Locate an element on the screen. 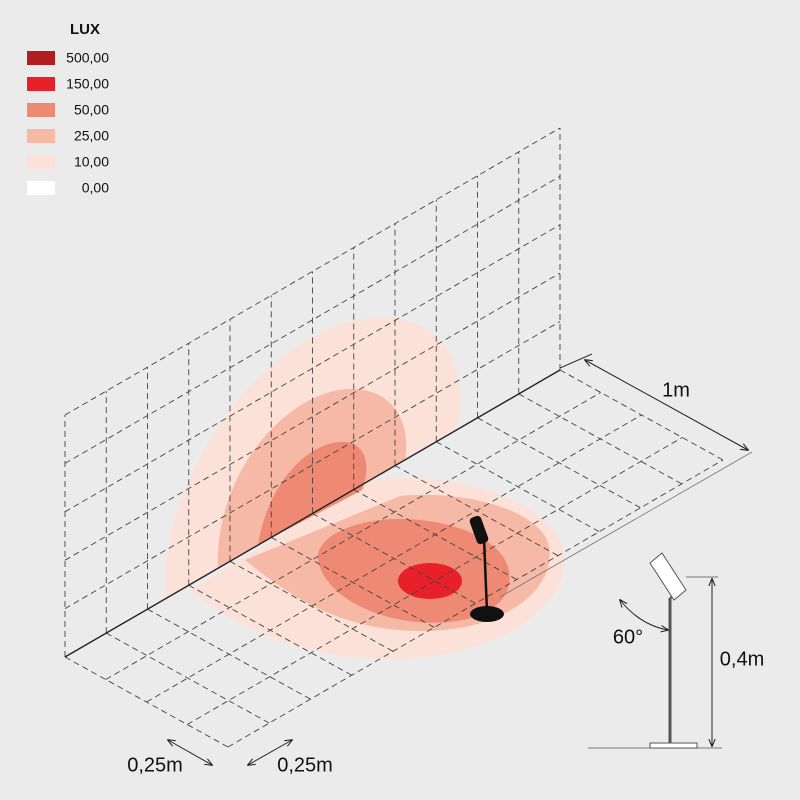  depth-label: 1m is located at coordinates (676, 390).